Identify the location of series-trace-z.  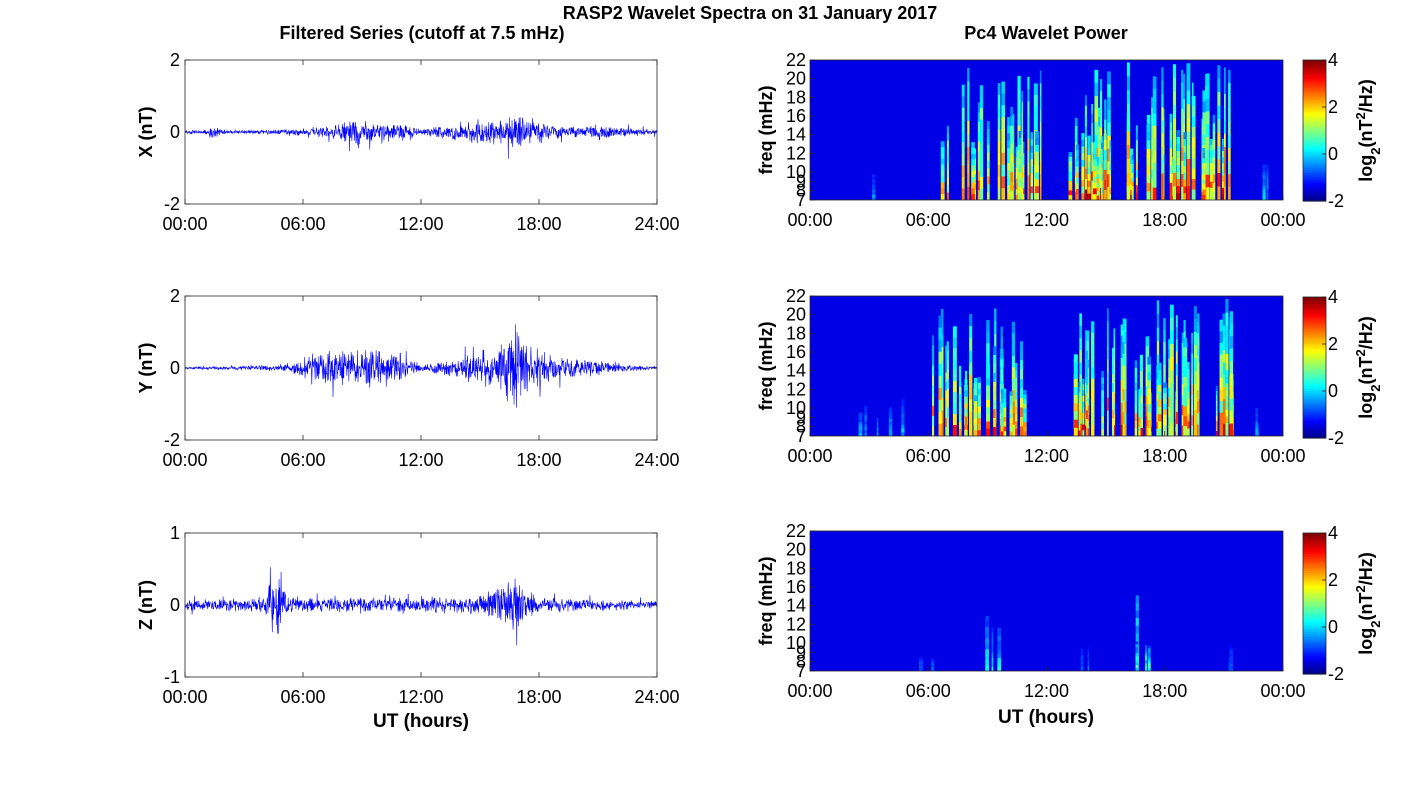
(421, 606).